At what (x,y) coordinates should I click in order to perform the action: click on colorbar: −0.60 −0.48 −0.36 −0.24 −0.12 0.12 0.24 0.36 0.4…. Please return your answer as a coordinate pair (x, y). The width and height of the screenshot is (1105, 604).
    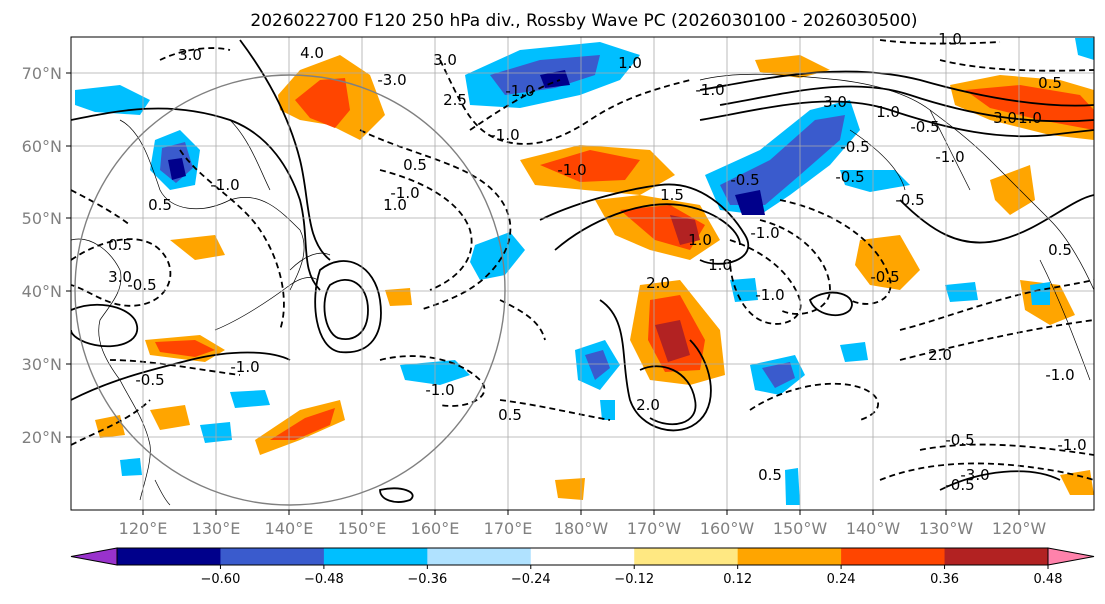
    Looking at the image, I should click on (582, 567).